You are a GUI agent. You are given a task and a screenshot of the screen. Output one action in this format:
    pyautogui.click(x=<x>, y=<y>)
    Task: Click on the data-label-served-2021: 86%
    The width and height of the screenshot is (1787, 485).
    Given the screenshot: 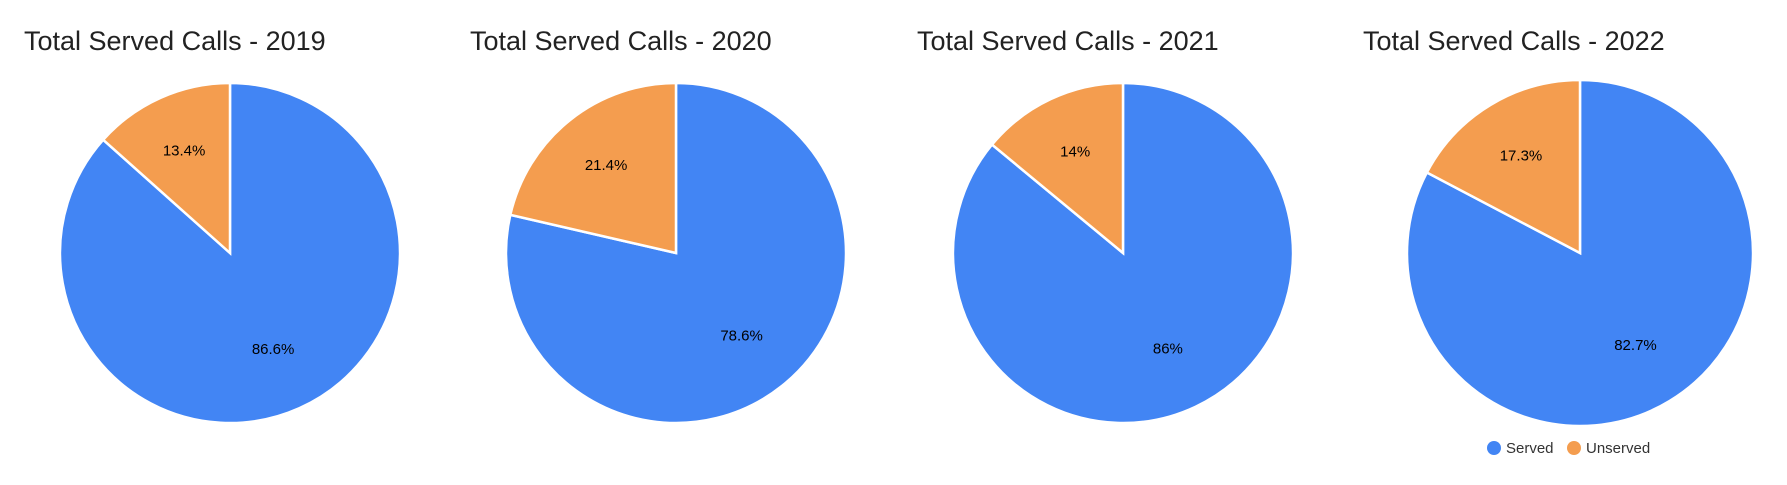 What is the action you would take?
    pyautogui.click(x=1168, y=348)
    